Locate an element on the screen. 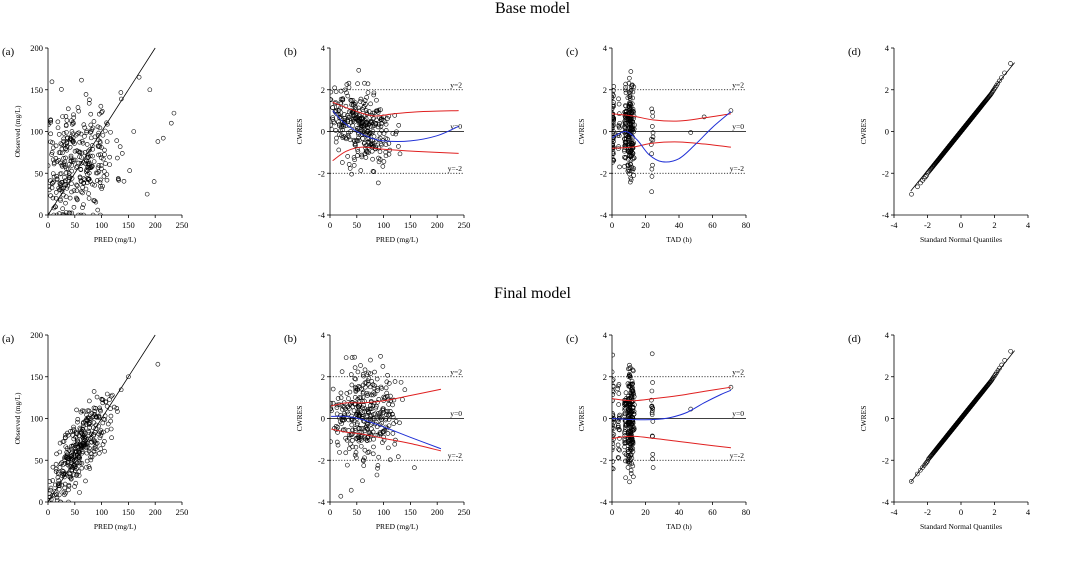 The width and height of the screenshot is (1065, 567). upper-band-line is located at coordinates (386, 397).